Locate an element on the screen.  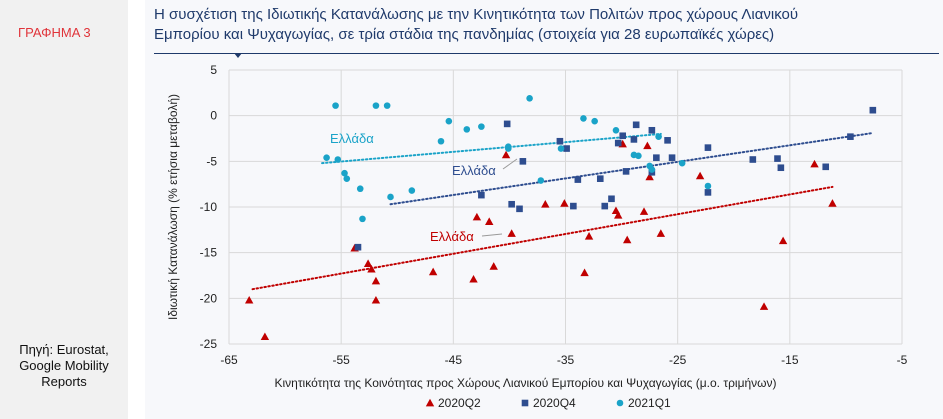
figure-label: ΓΡΑΦΗΜΑ 3 is located at coordinates (54, 32).